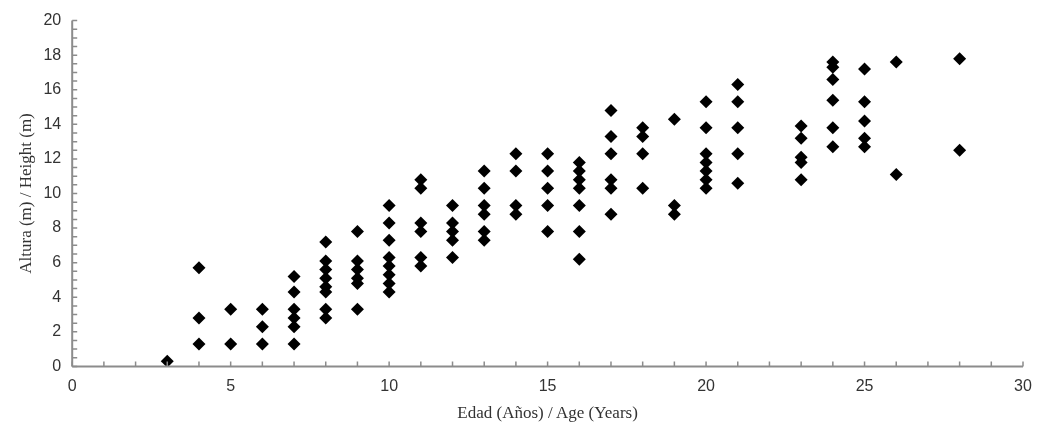 The width and height of the screenshot is (1043, 436). I want to click on y-axis-title: Altura (m) / Height (m), so click(25, 193).